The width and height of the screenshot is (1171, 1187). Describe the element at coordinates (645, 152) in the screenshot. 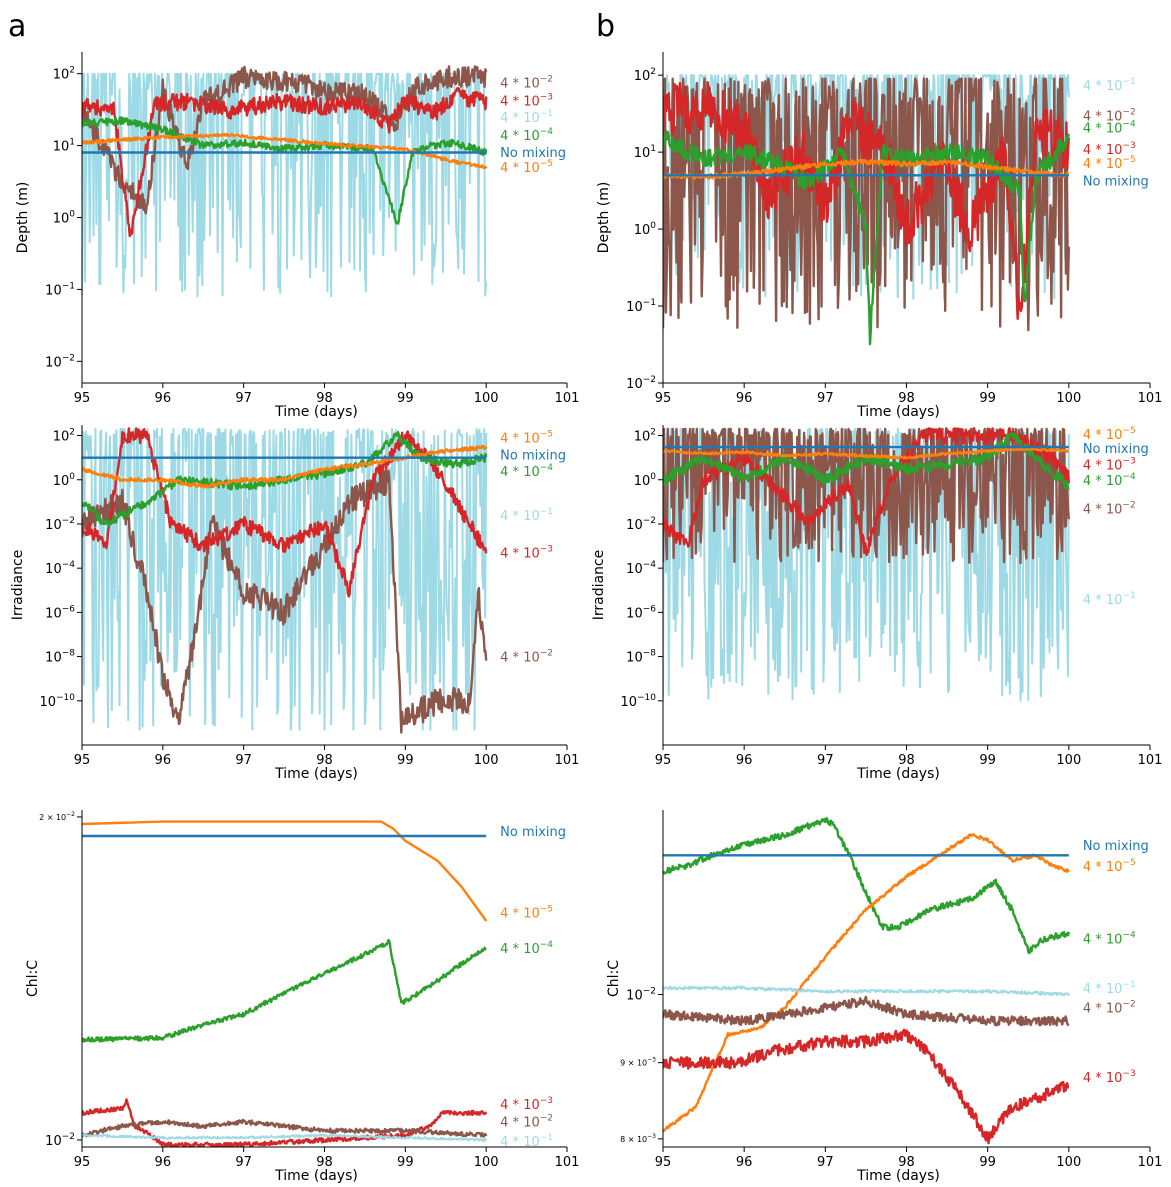

I see `y-tick-label: 10¹` at that location.